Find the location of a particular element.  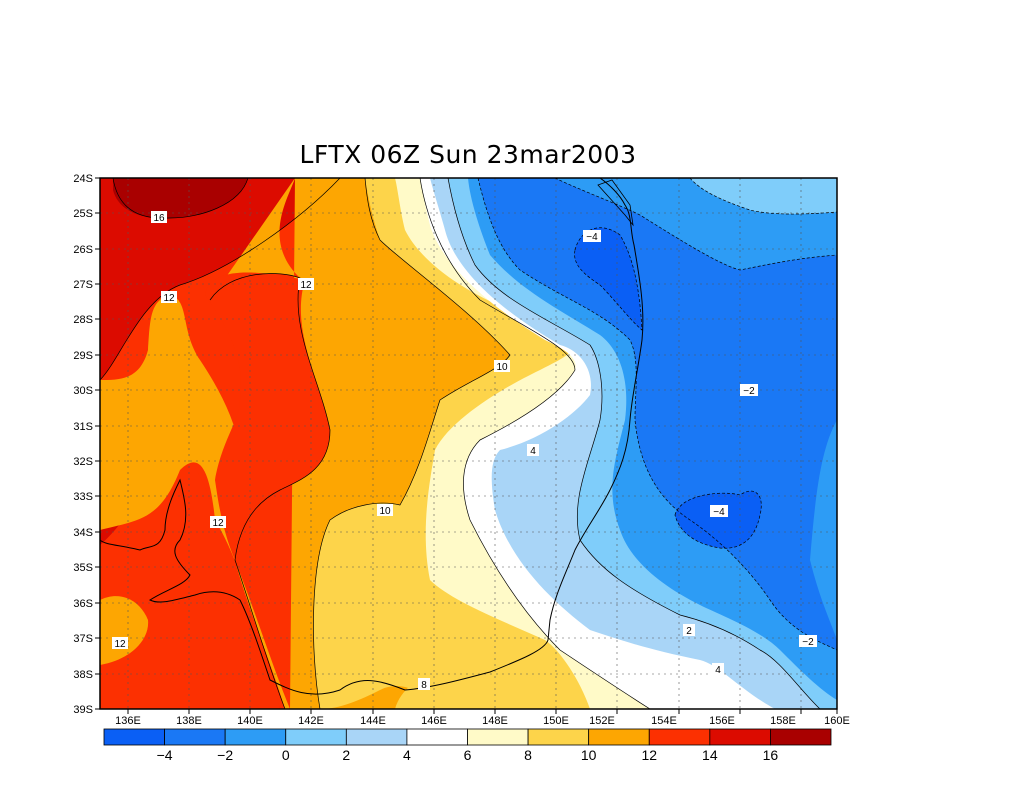

contour-label: 2 is located at coordinates (689, 630).